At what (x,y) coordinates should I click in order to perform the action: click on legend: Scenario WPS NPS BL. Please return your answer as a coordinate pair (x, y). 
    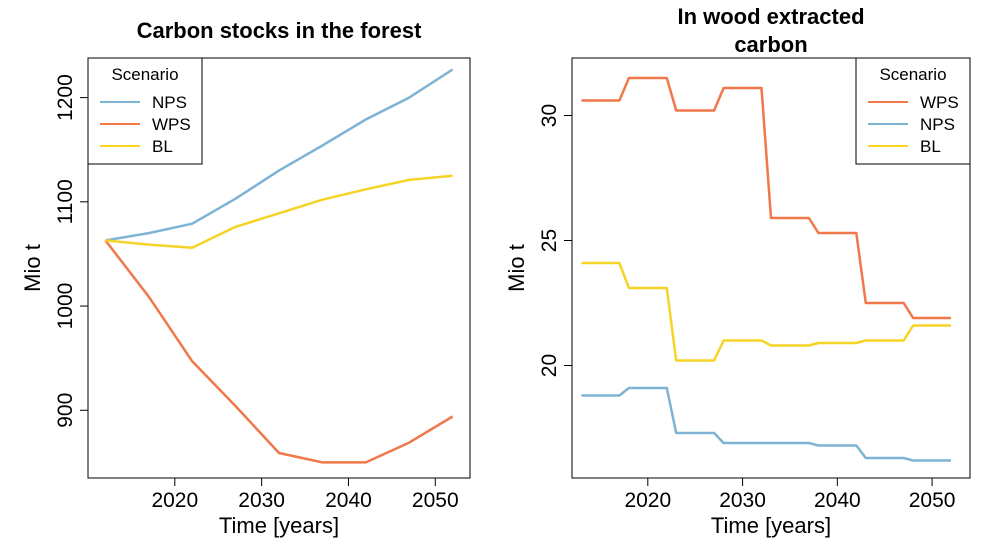
    Looking at the image, I should click on (913, 111).